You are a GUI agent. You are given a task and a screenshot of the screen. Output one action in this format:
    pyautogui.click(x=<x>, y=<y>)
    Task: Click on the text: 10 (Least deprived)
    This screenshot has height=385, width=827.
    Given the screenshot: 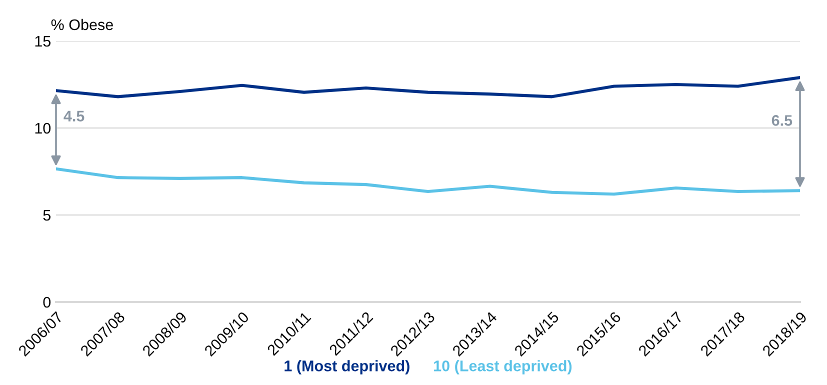 What is the action you would take?
    pyautogui.click(x=503, y=367)
    